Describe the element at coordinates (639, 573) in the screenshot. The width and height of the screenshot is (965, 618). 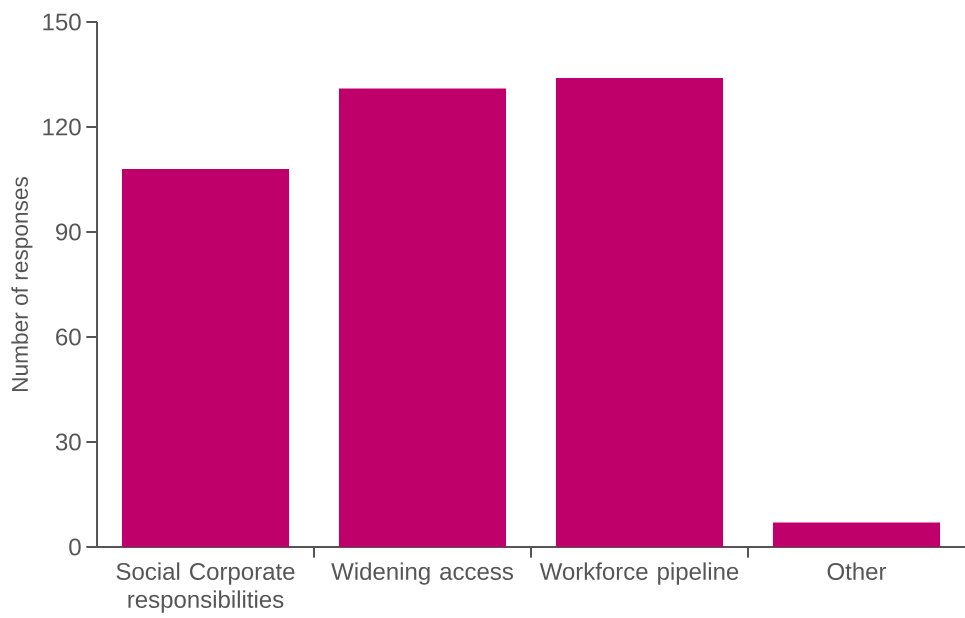
I see `x-tick-label: Workforce pipeline` at that location.